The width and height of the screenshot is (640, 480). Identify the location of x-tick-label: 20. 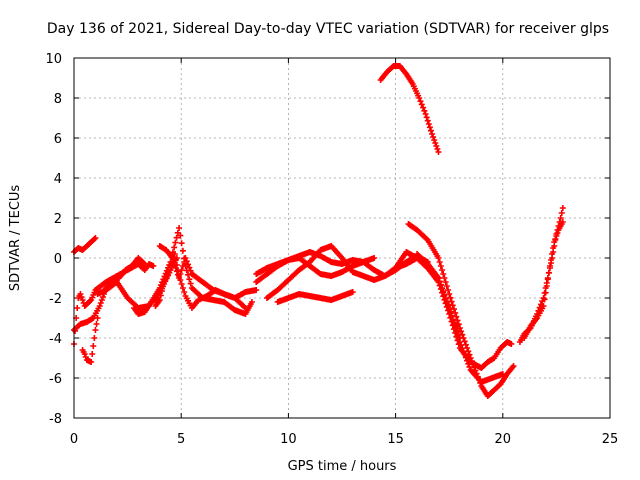
(503, 439).